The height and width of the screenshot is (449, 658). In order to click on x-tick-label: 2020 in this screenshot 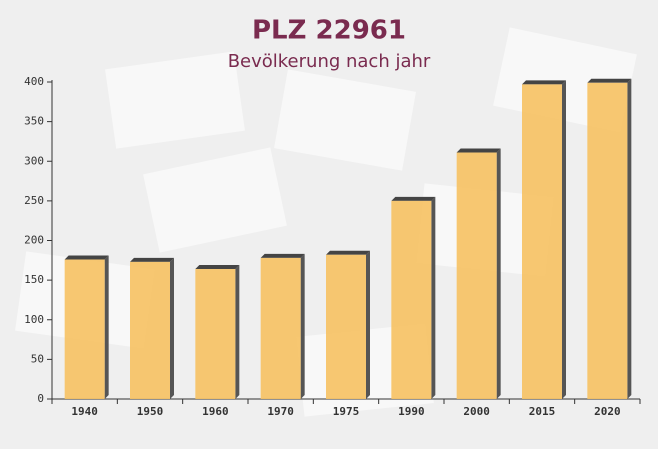, I will do `click(607, 411)`.